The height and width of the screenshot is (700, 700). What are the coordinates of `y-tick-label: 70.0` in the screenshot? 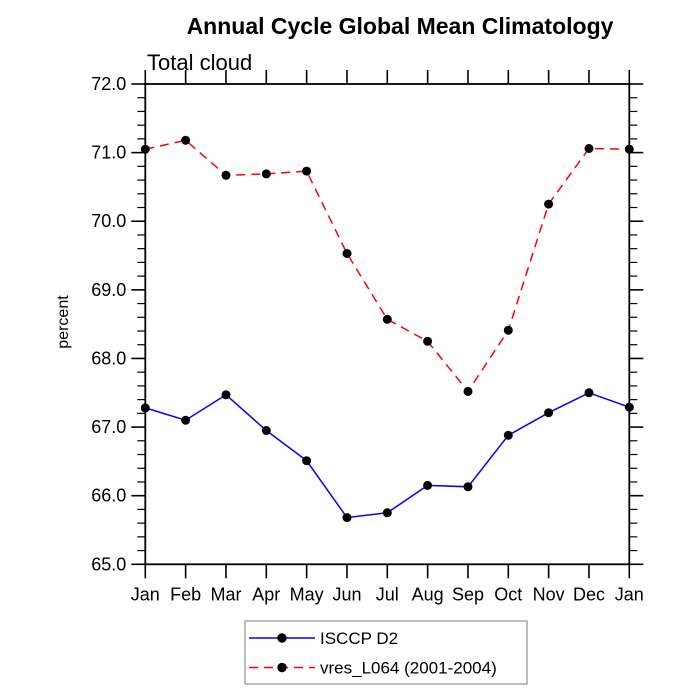 It's located at (108, 221).